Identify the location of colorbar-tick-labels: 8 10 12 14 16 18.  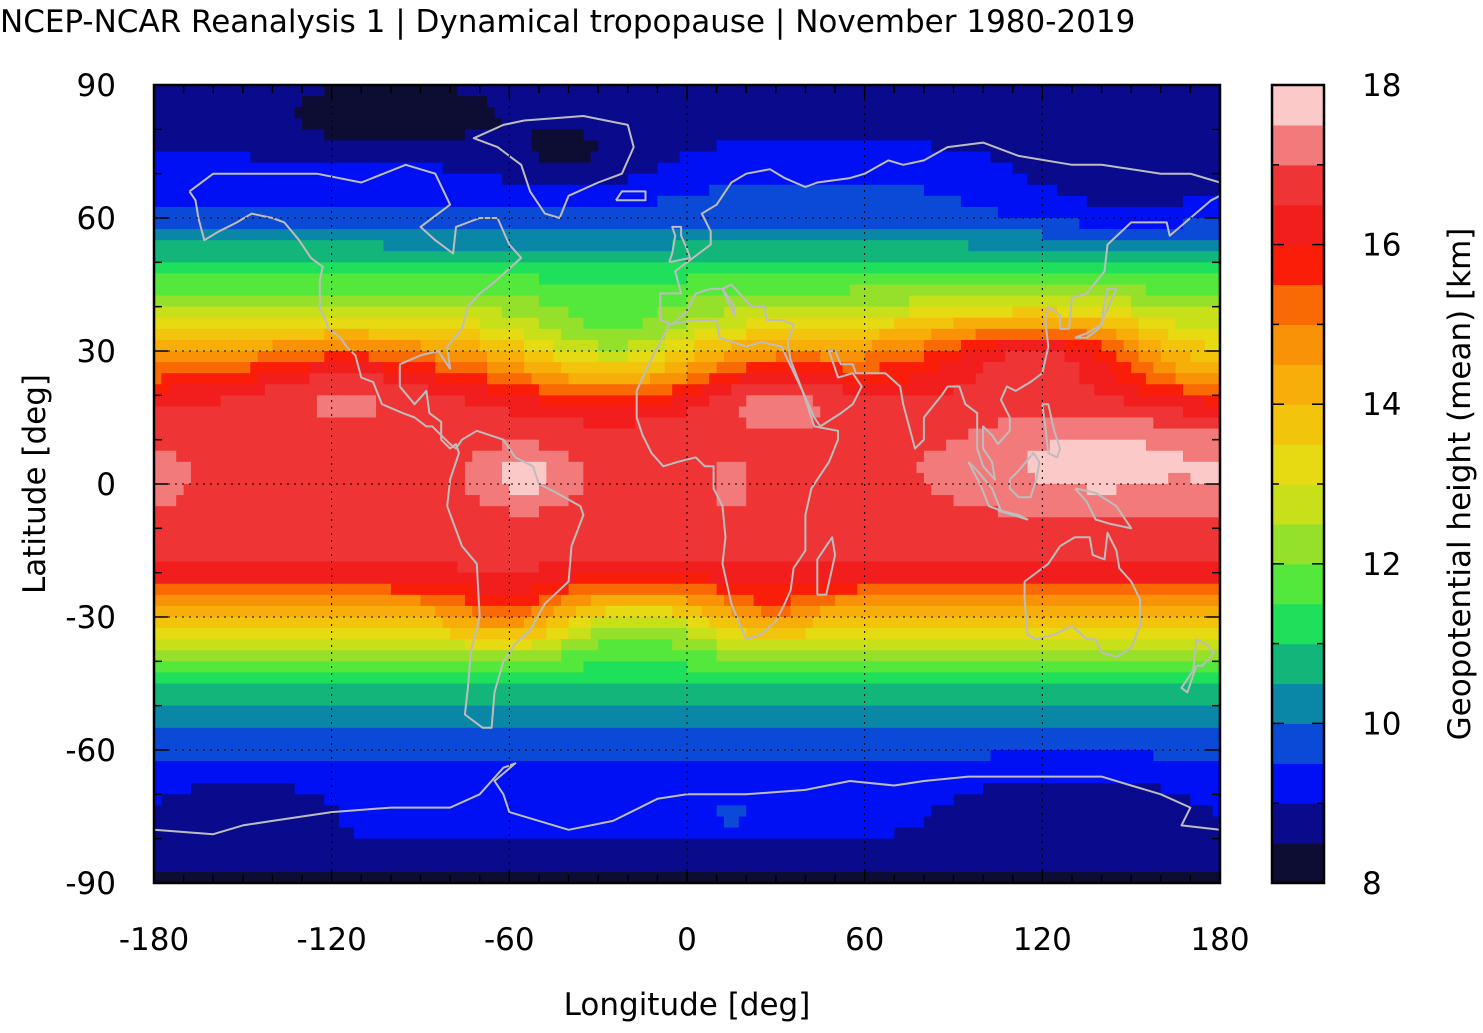
(1381, 485).